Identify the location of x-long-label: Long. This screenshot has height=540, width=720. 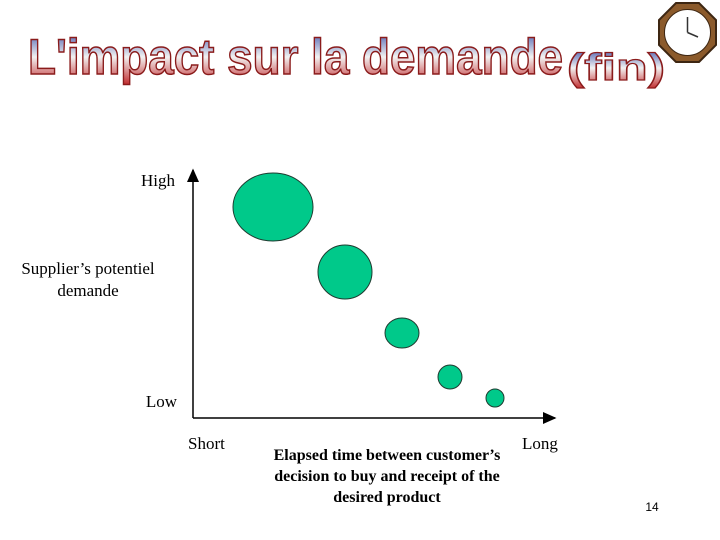
(540, 443).